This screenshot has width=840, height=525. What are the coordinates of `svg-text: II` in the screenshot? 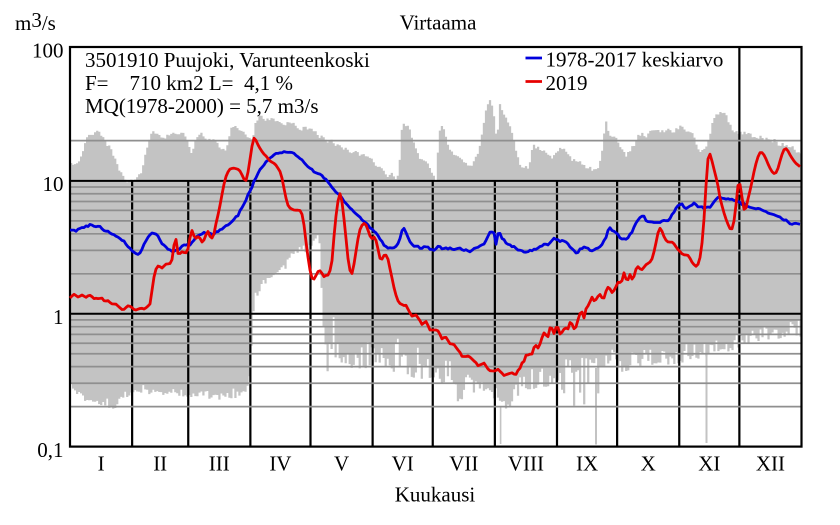 It's located at (160, 464).